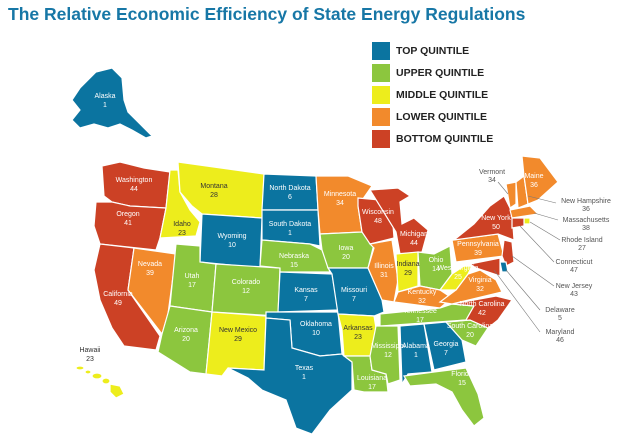 The height and width of the screenshot is (448, 640). Describe the element at coordinates (246, 287) in the screenshot. I see `label-colorado: Colorado 12` at that location.